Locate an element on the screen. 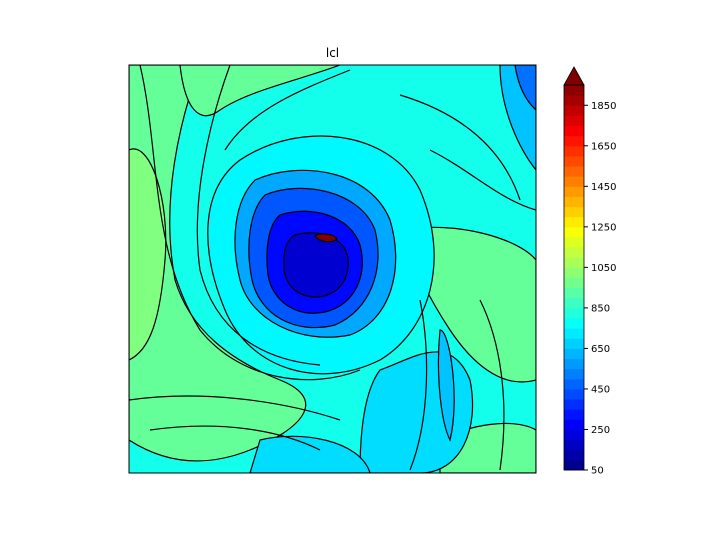 This screenshot has width=720, height=540. colorbar-tick-label: 1050 is located at coordinates (603, 268).